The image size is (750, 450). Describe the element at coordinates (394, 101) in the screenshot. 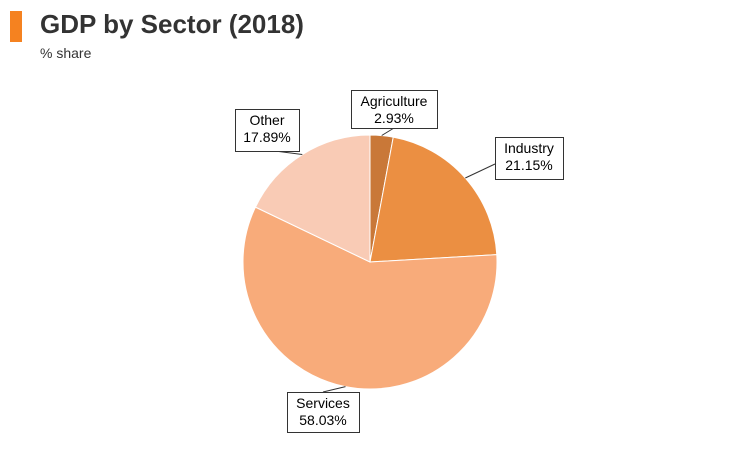

I see `slice-name: Agriculture` at that location.